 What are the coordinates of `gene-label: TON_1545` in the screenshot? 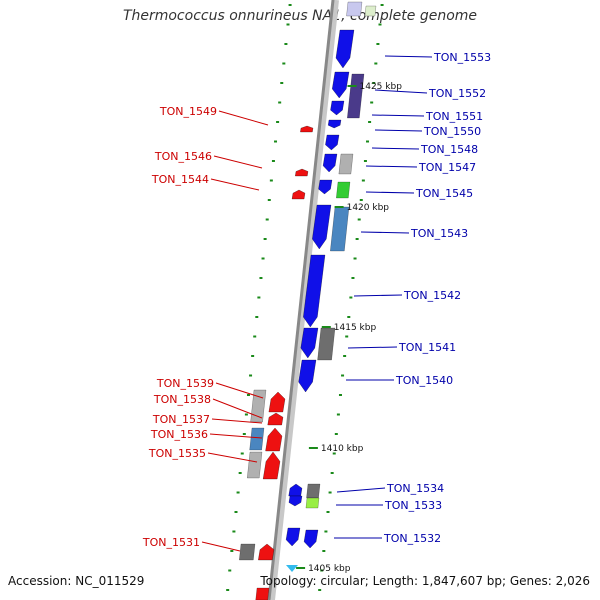 It's located at (444, 193).